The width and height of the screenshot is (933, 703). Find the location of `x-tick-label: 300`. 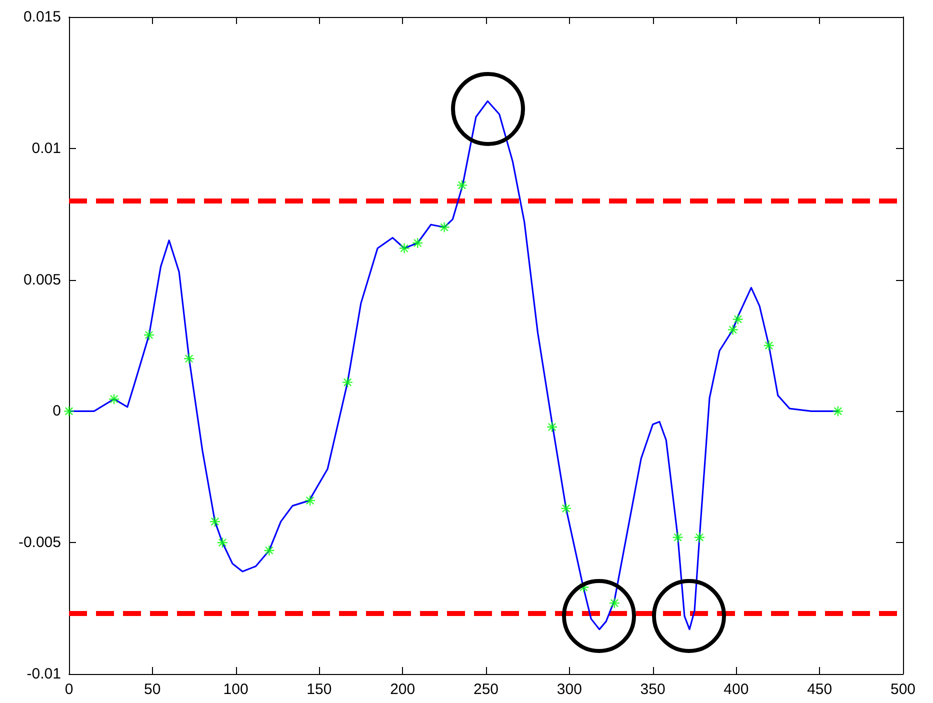

x-tick-label: 300 is located at coordinates (569, 689).